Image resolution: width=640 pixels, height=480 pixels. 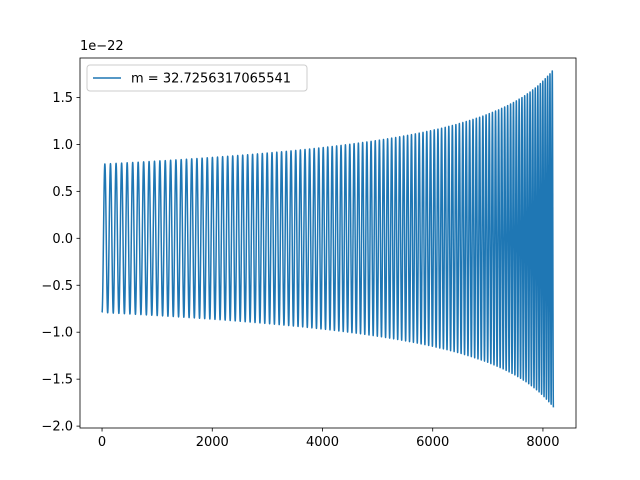 What do you see at coordinates (102, 442) in the screenshot?
I see `x-tick-label: 0` at bounding box center [102, 442].